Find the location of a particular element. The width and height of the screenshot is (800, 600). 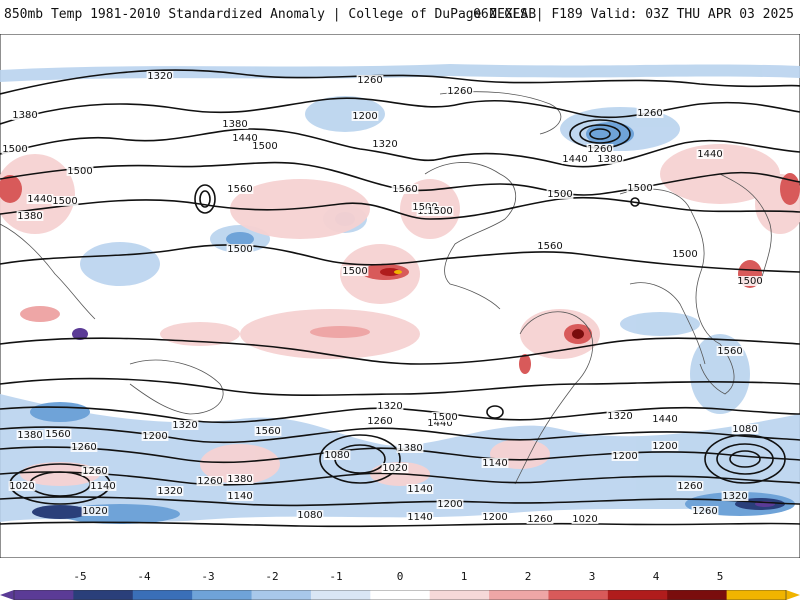

colorbar-tick-label: -3 is located at coordinates (208, 576).